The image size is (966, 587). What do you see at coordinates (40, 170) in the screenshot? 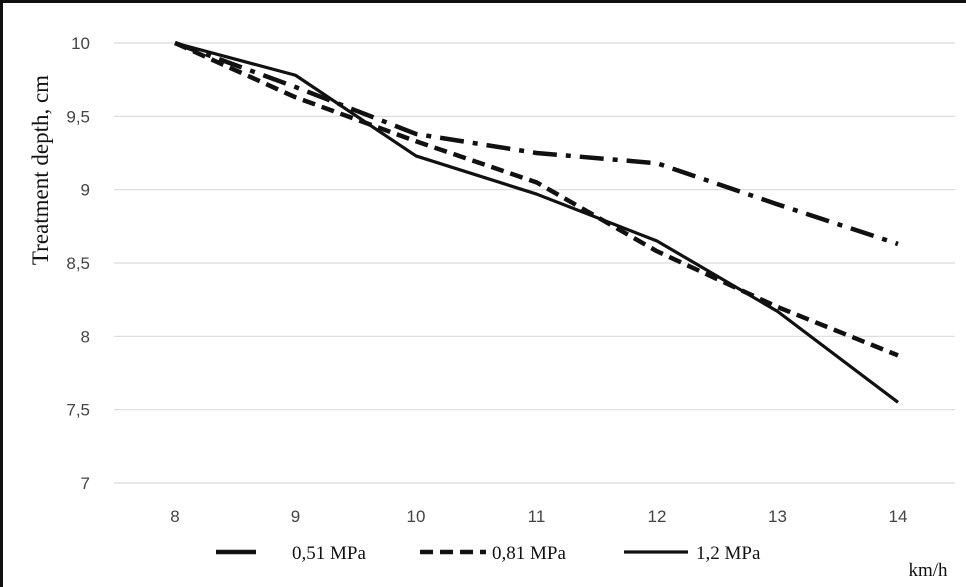
I see `y-axis-label: Treatment depth, cm` at bounding box center [40, 170].